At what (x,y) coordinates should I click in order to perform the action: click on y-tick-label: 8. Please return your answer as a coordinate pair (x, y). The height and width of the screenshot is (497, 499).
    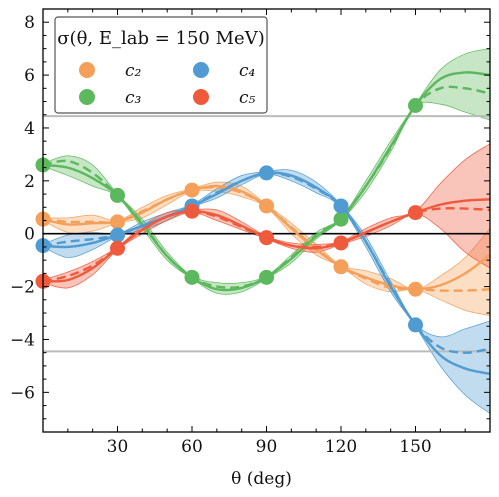
    Looking at the image, I should click on (29, 23).